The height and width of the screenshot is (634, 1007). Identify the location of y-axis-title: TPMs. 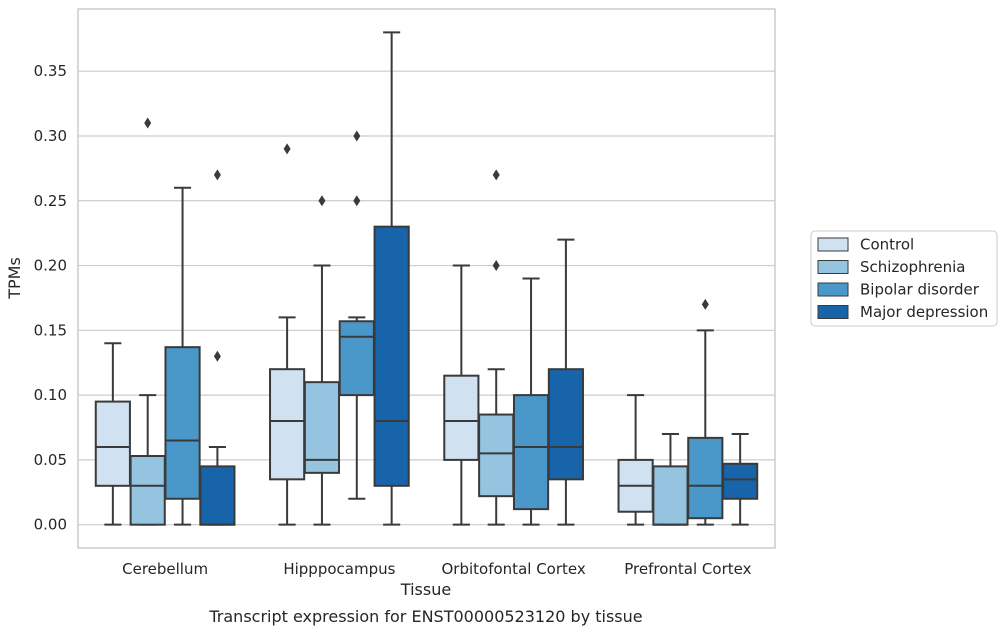
(14, 278).